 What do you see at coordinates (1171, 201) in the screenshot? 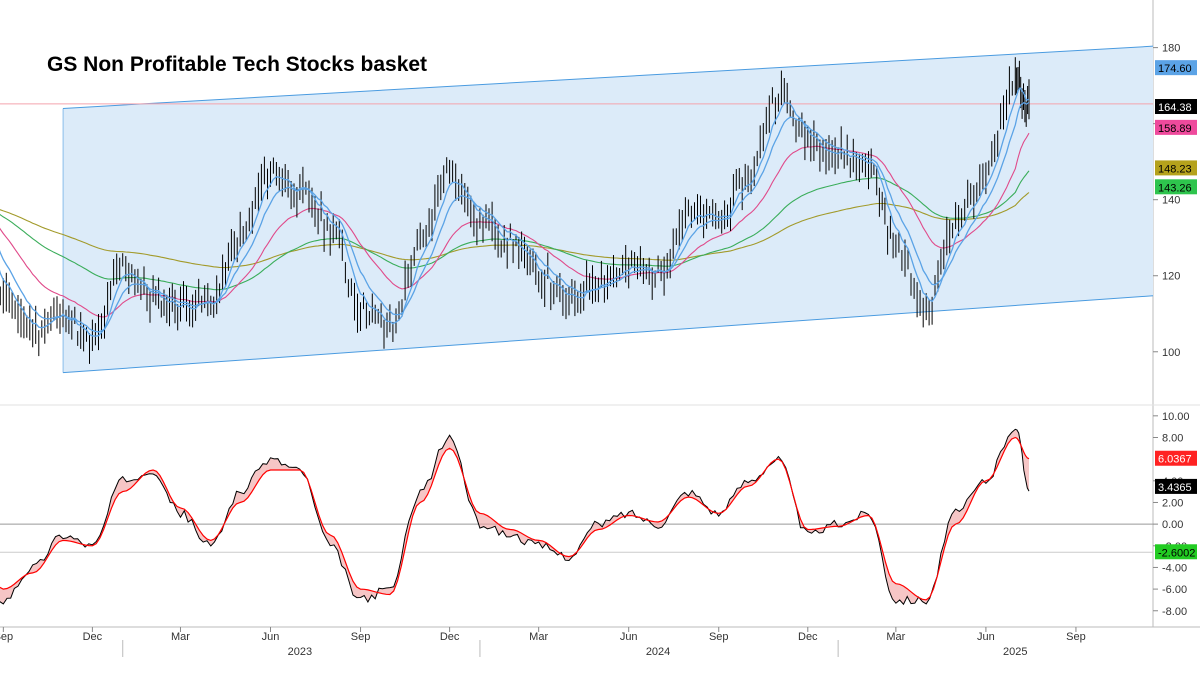
I see `y-tick-label: 140` at bounding box center [1171, 201].